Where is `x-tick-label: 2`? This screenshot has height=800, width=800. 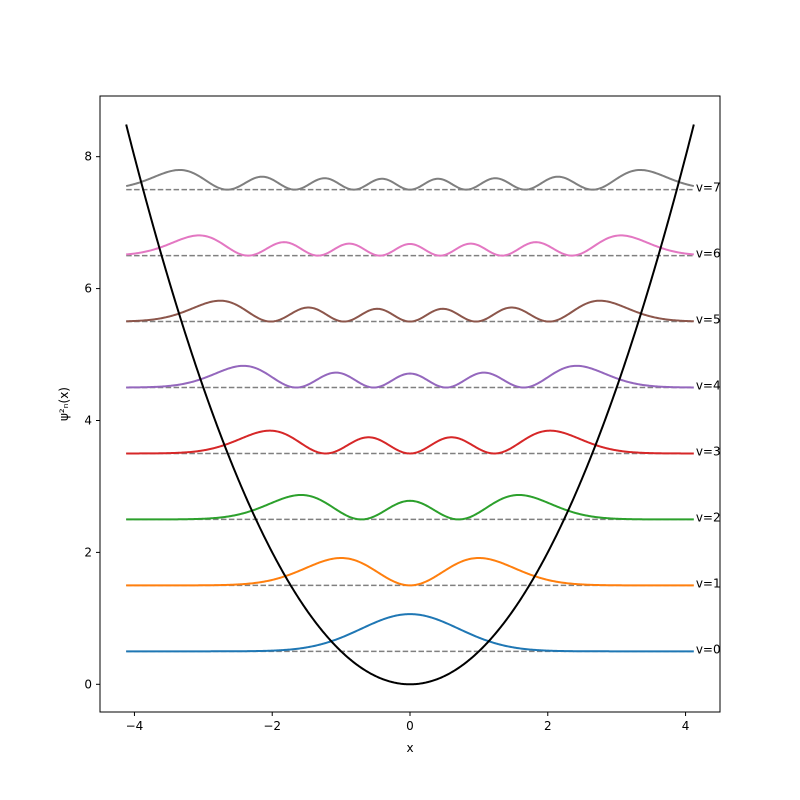
x-tick-label: 2 is located at coordinates (548, 726).